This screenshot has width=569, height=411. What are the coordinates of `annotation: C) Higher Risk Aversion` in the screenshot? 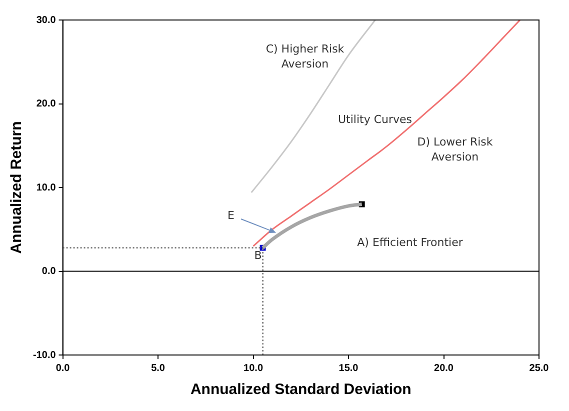 It's located at (305, 56).